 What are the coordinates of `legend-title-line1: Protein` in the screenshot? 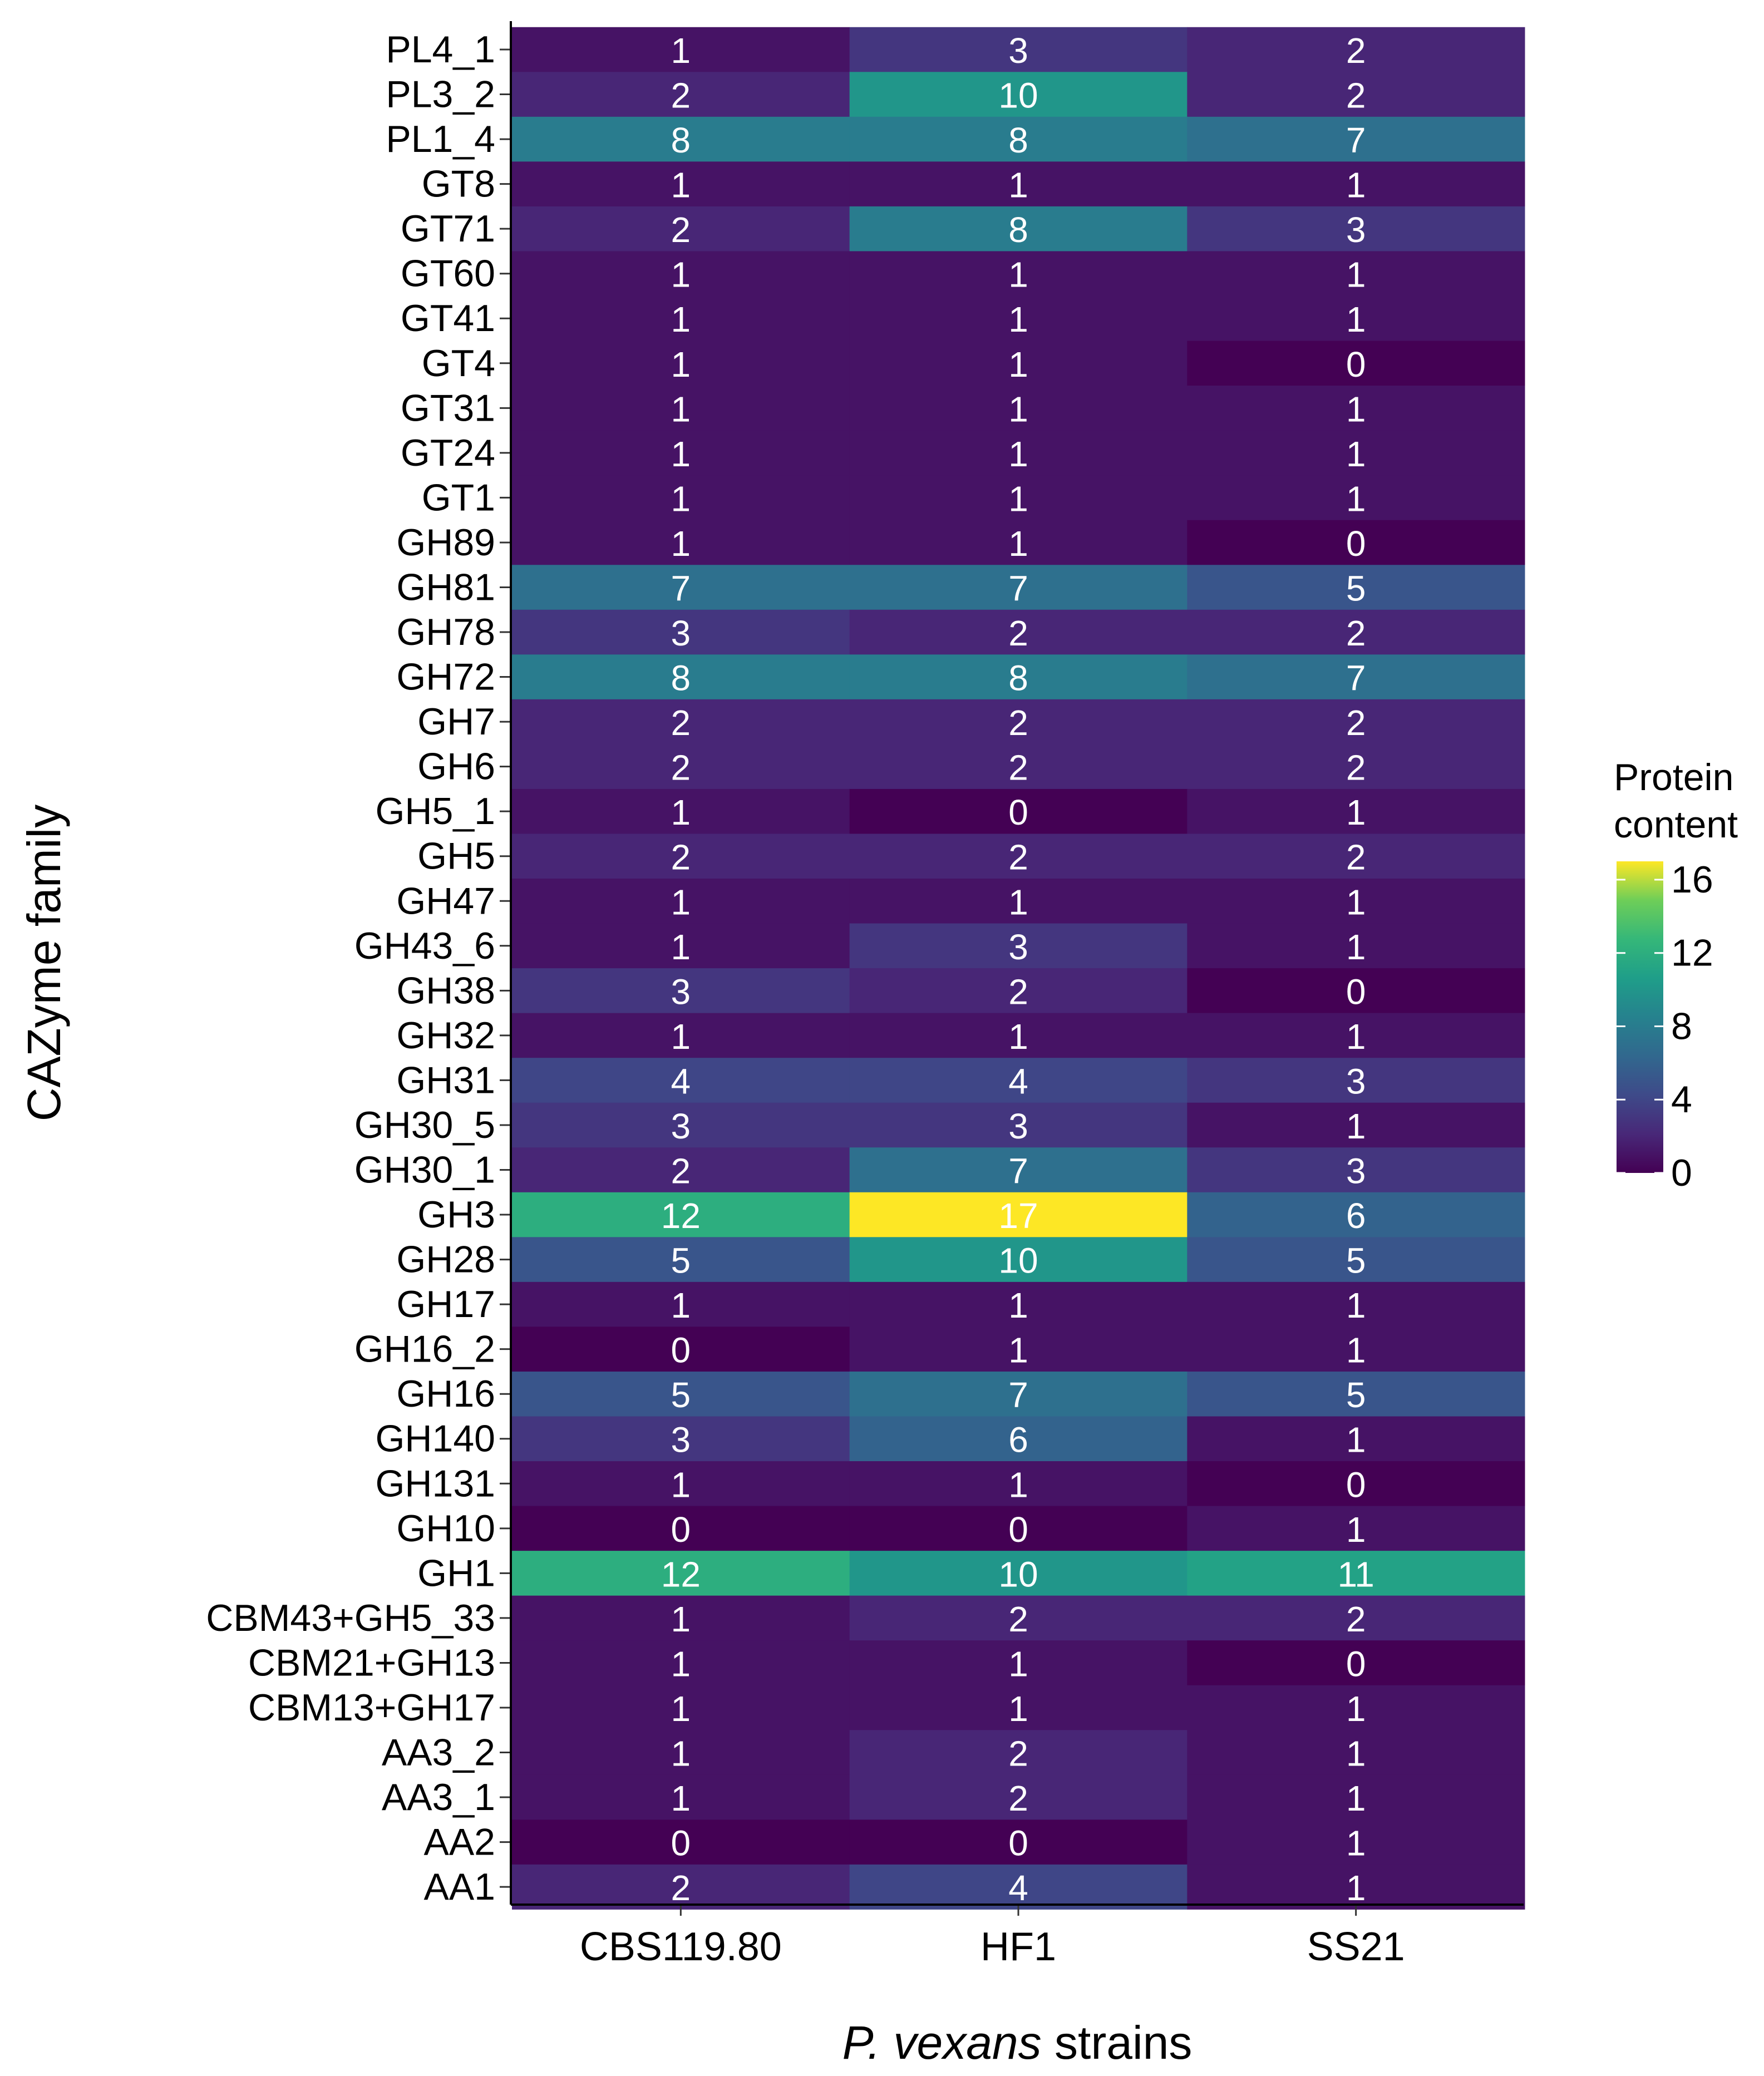 It's located at (1673, 777).